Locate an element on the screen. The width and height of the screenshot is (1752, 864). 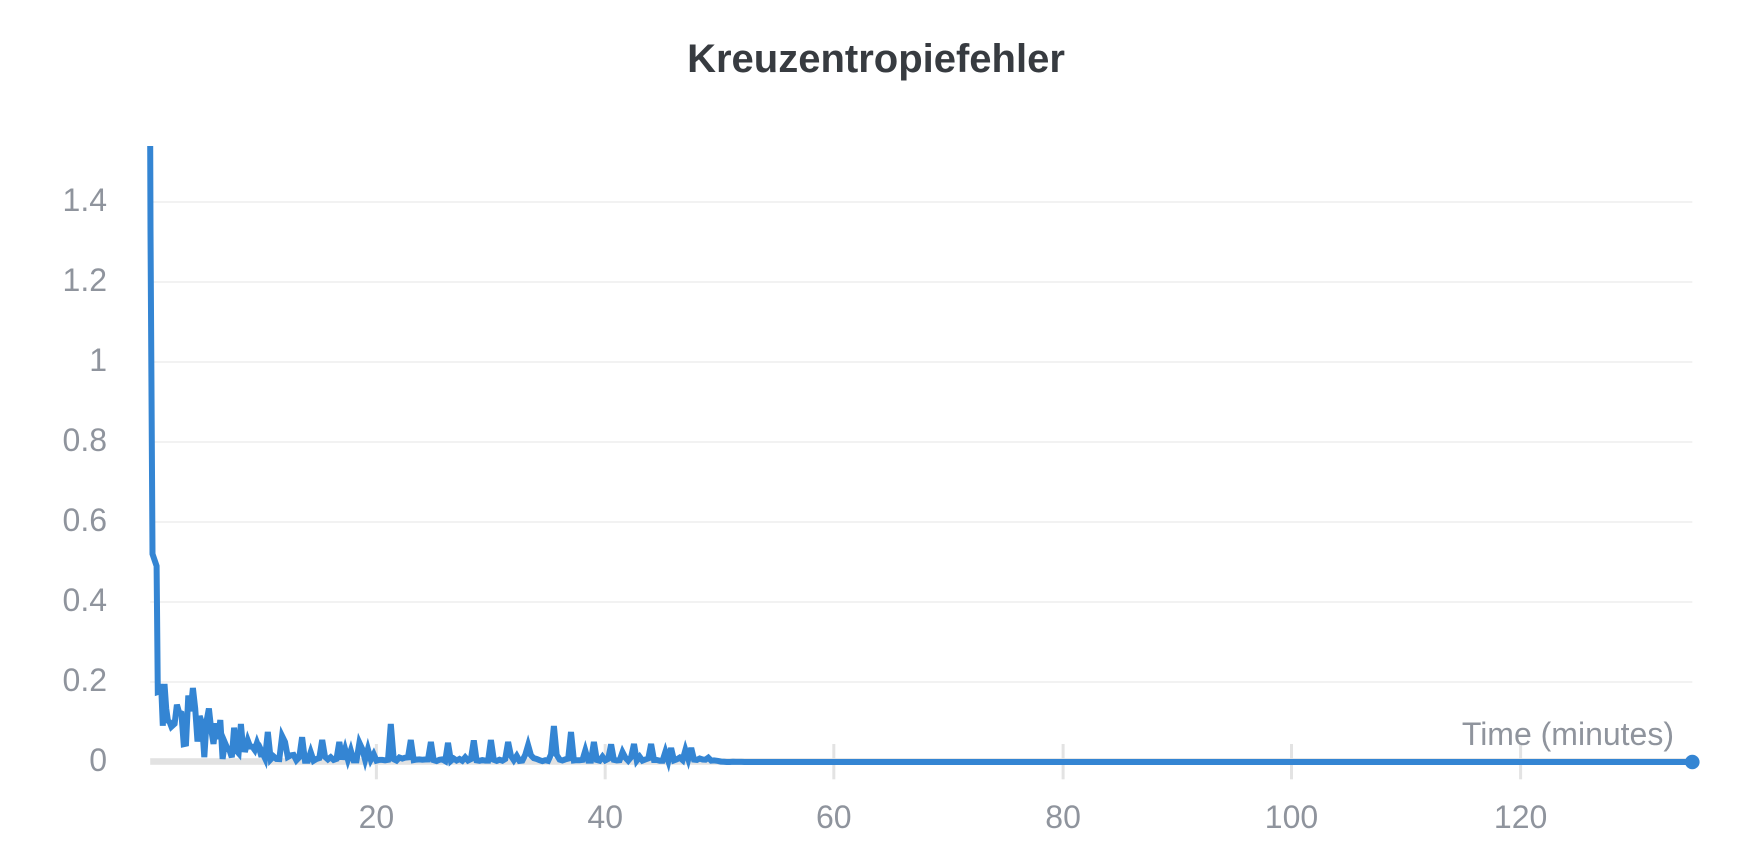
svg-text: 20 is located at coordinates (377, 817).